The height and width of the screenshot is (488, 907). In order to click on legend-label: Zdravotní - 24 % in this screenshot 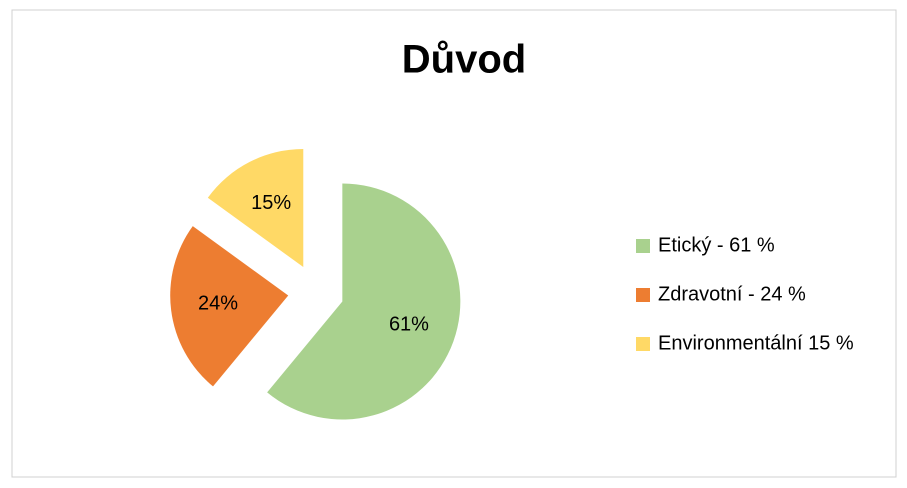, I will do `click(732, 294)`.